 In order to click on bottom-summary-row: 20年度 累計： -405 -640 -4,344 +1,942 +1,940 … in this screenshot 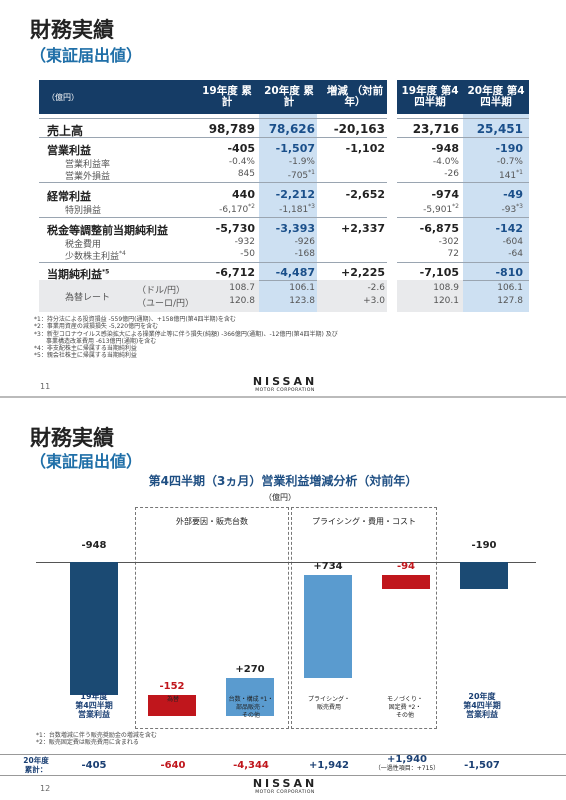, I will do `click(283, 765)`.